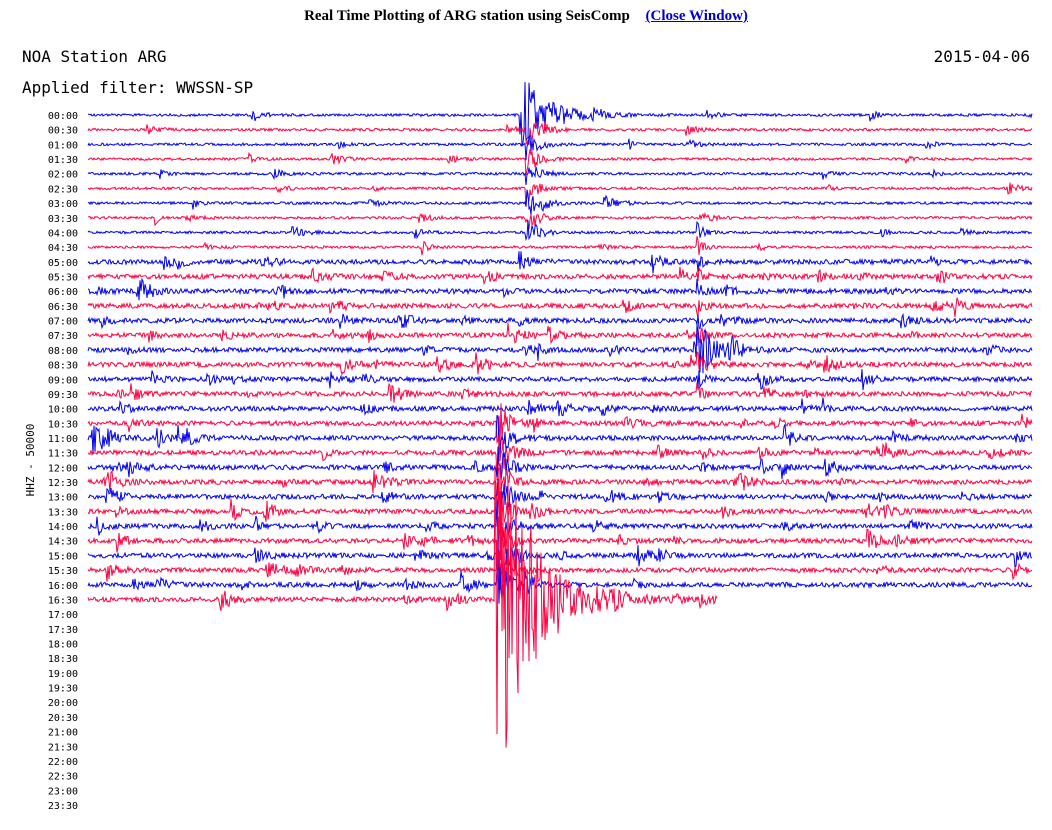  What do you see at coordinates (63, 219) in the screenshot?
I see `time-label: 03:30` at bounding box center [63, 219].